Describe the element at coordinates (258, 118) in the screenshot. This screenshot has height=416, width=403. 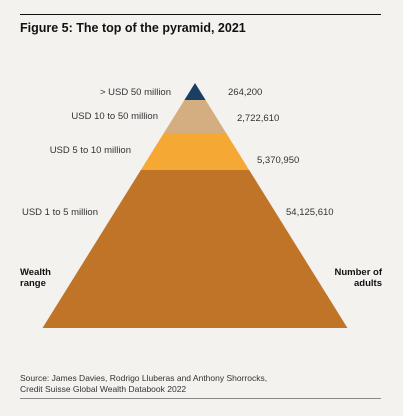
I see `tier-value-label: 2,722,610` at that location.